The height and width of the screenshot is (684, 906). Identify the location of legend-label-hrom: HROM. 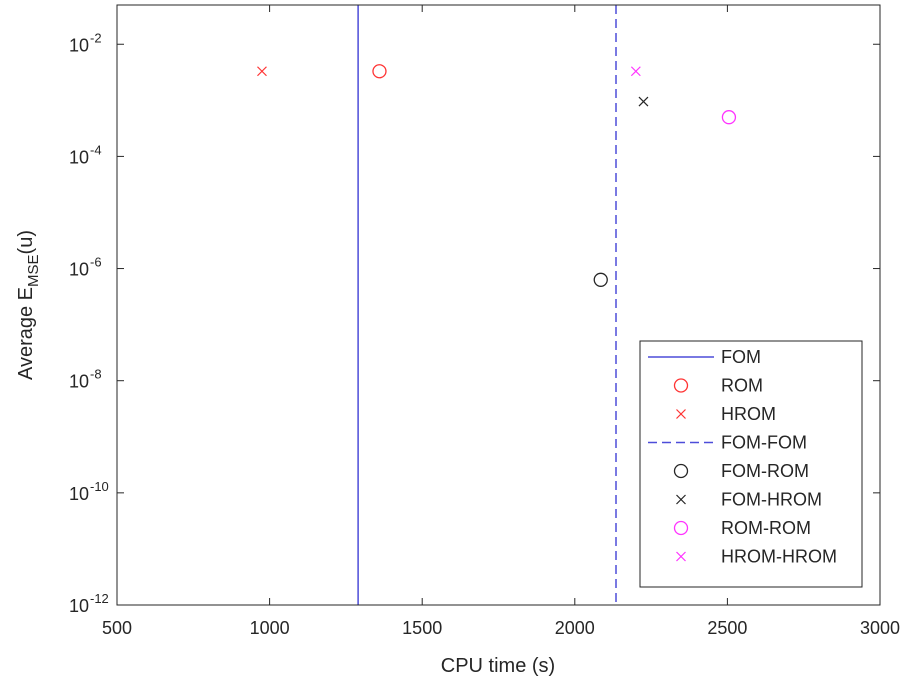
(748, 414).